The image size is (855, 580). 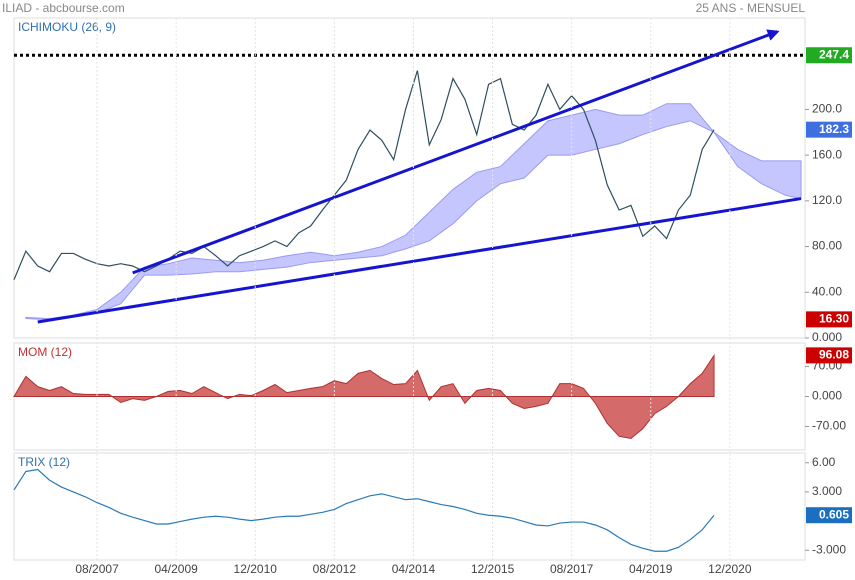 I want to click on x-tick-label: 04/2009, so click(x=176, y=569).